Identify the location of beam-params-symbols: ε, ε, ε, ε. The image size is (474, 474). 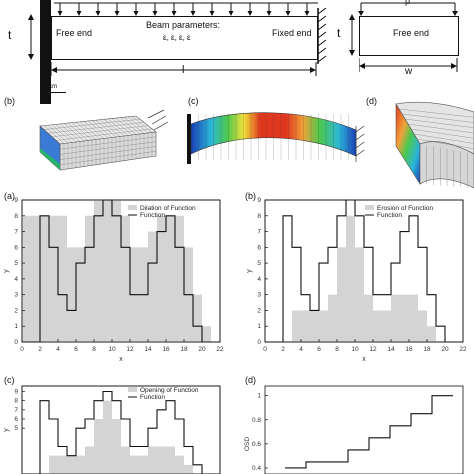
(177, 37).